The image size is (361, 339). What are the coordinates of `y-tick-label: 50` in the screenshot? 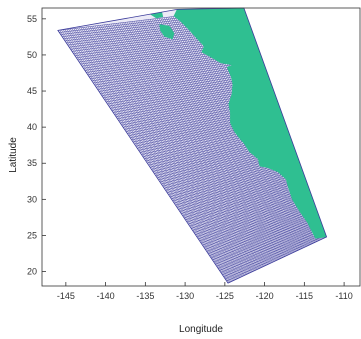 It's located at (32, 55).